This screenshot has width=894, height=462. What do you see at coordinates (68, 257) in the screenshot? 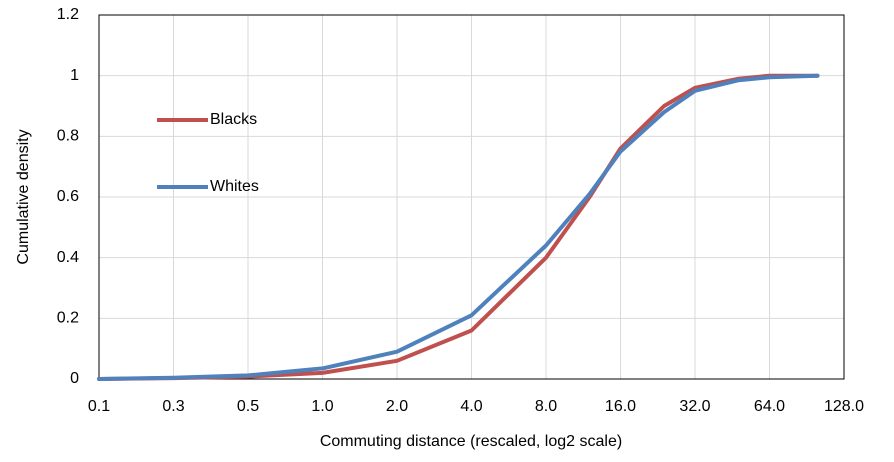
I see `y-tick-label: 0.4` at bounding box center [68, 257].